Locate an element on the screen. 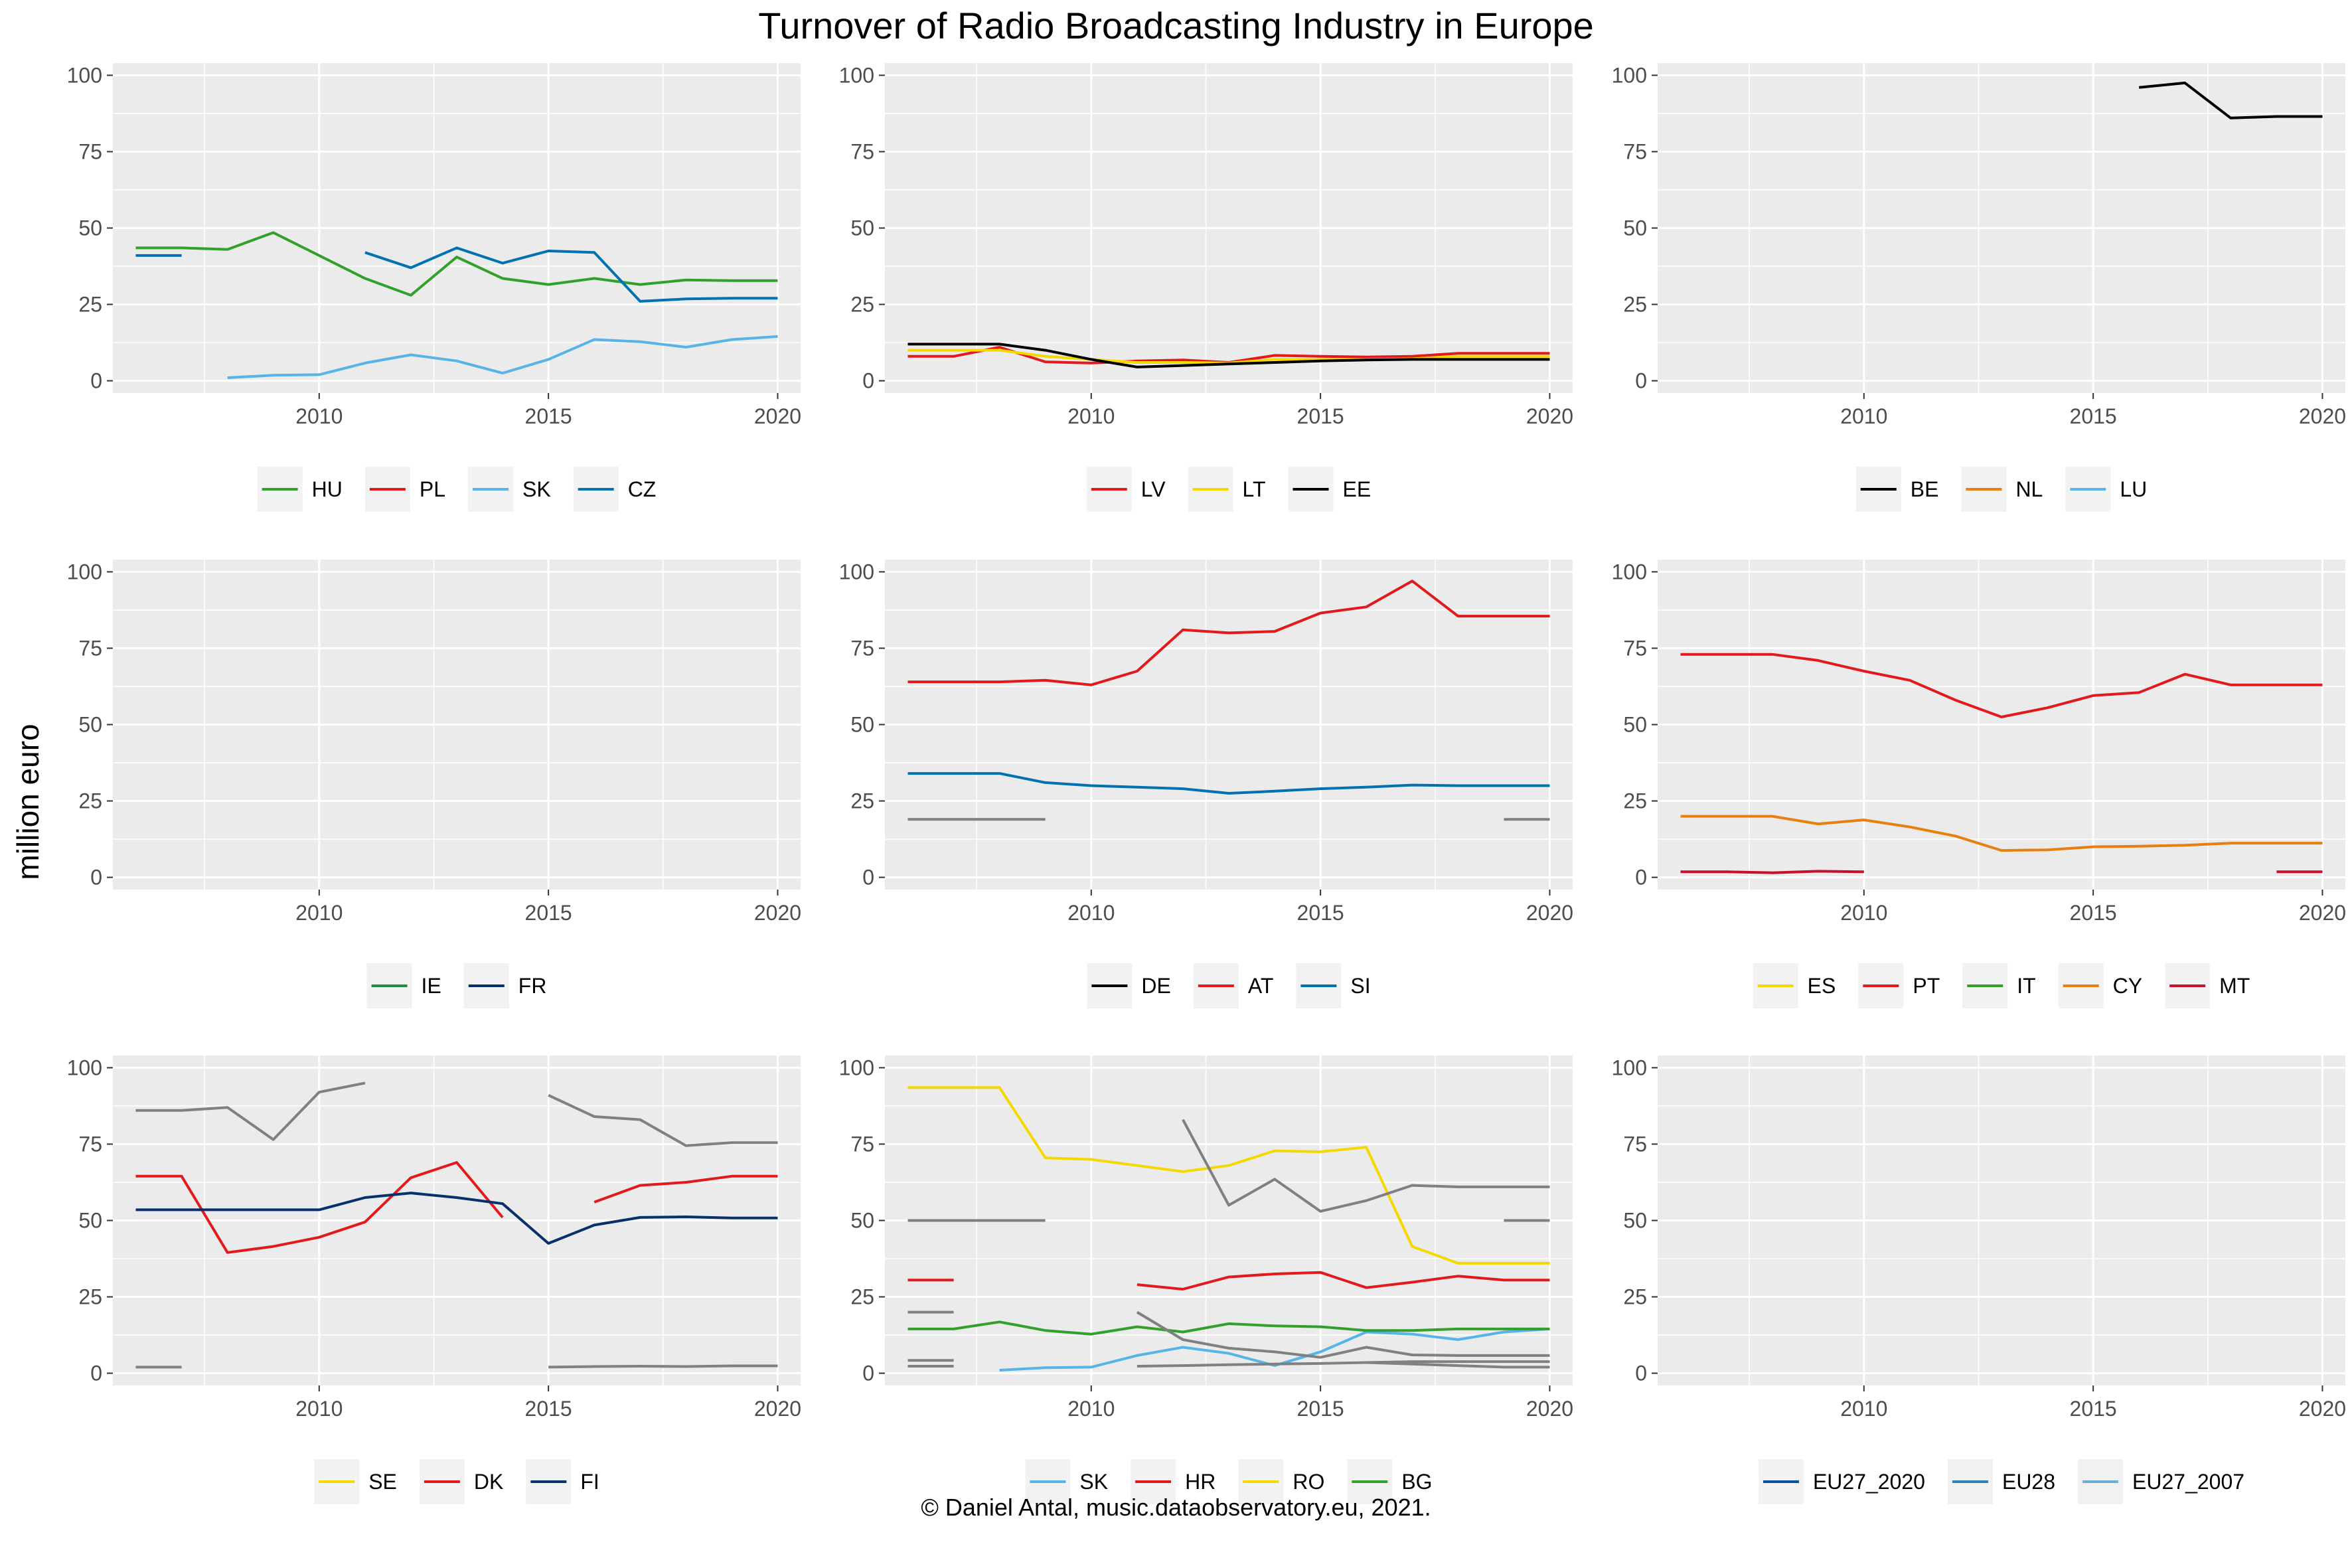 The height and width of the screenshot is (1568, 2352). legend: ES PT IT CY MT is located at coordinates (2001, 986).